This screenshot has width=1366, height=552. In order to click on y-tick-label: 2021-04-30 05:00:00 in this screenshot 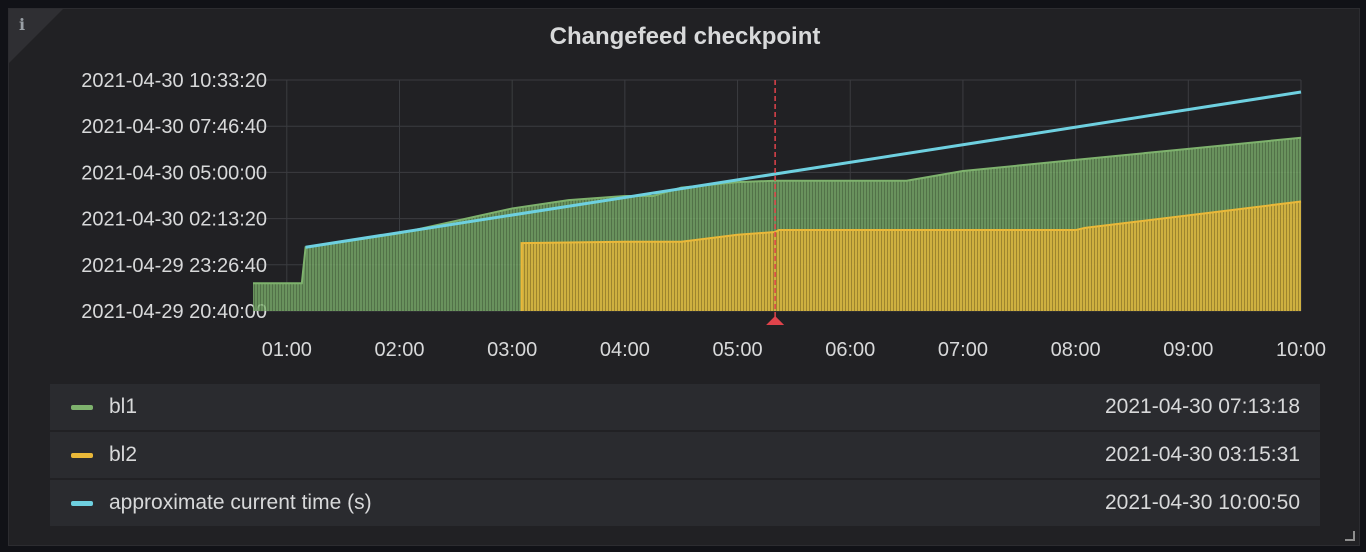, I will do `click(174, 173)`.